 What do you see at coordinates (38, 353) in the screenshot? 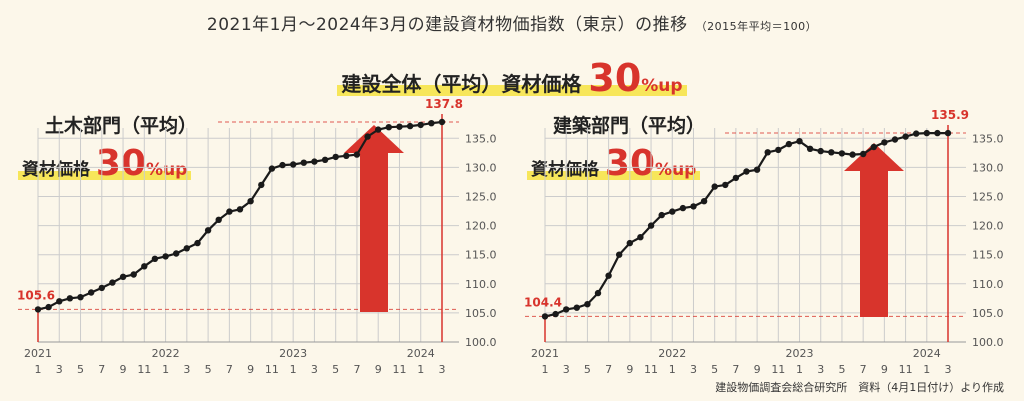
I see `x-year-label: 2021` at bounding box center [38, 353].